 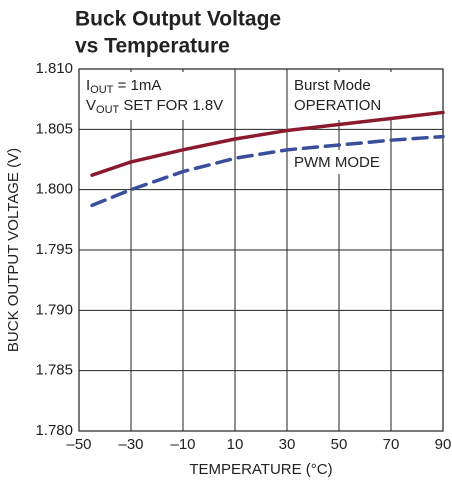 I want to click on annotation: OPERATION, so click(x=337, y=105).